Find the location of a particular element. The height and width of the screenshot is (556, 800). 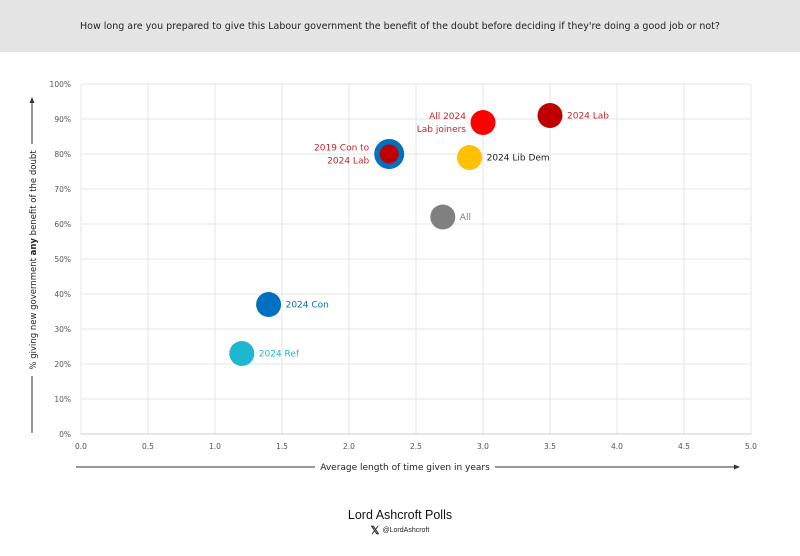

y-tick-label: 70% is located at coordinates (62, 189).